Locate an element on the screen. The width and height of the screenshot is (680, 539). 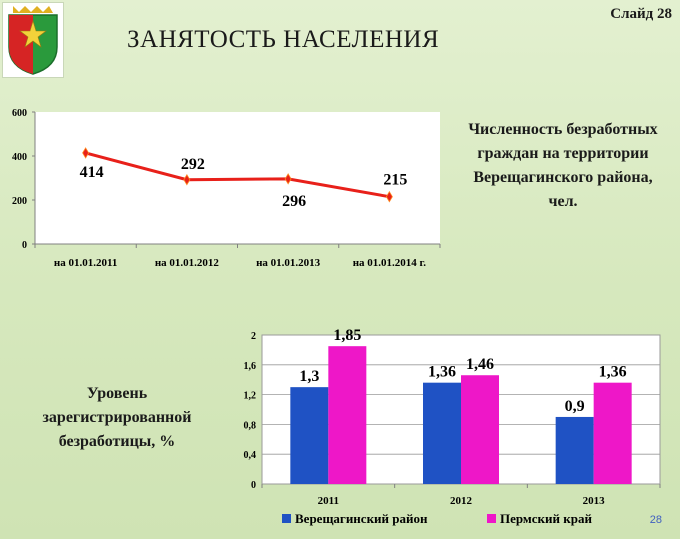
legend-label: Верещагинский район is located at coordinates (361, 518).